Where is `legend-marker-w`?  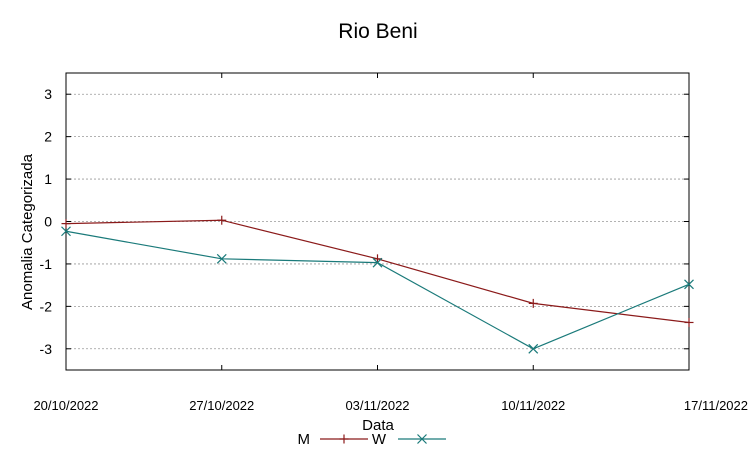 legend-marker-w is located at coordinates (422, 439).